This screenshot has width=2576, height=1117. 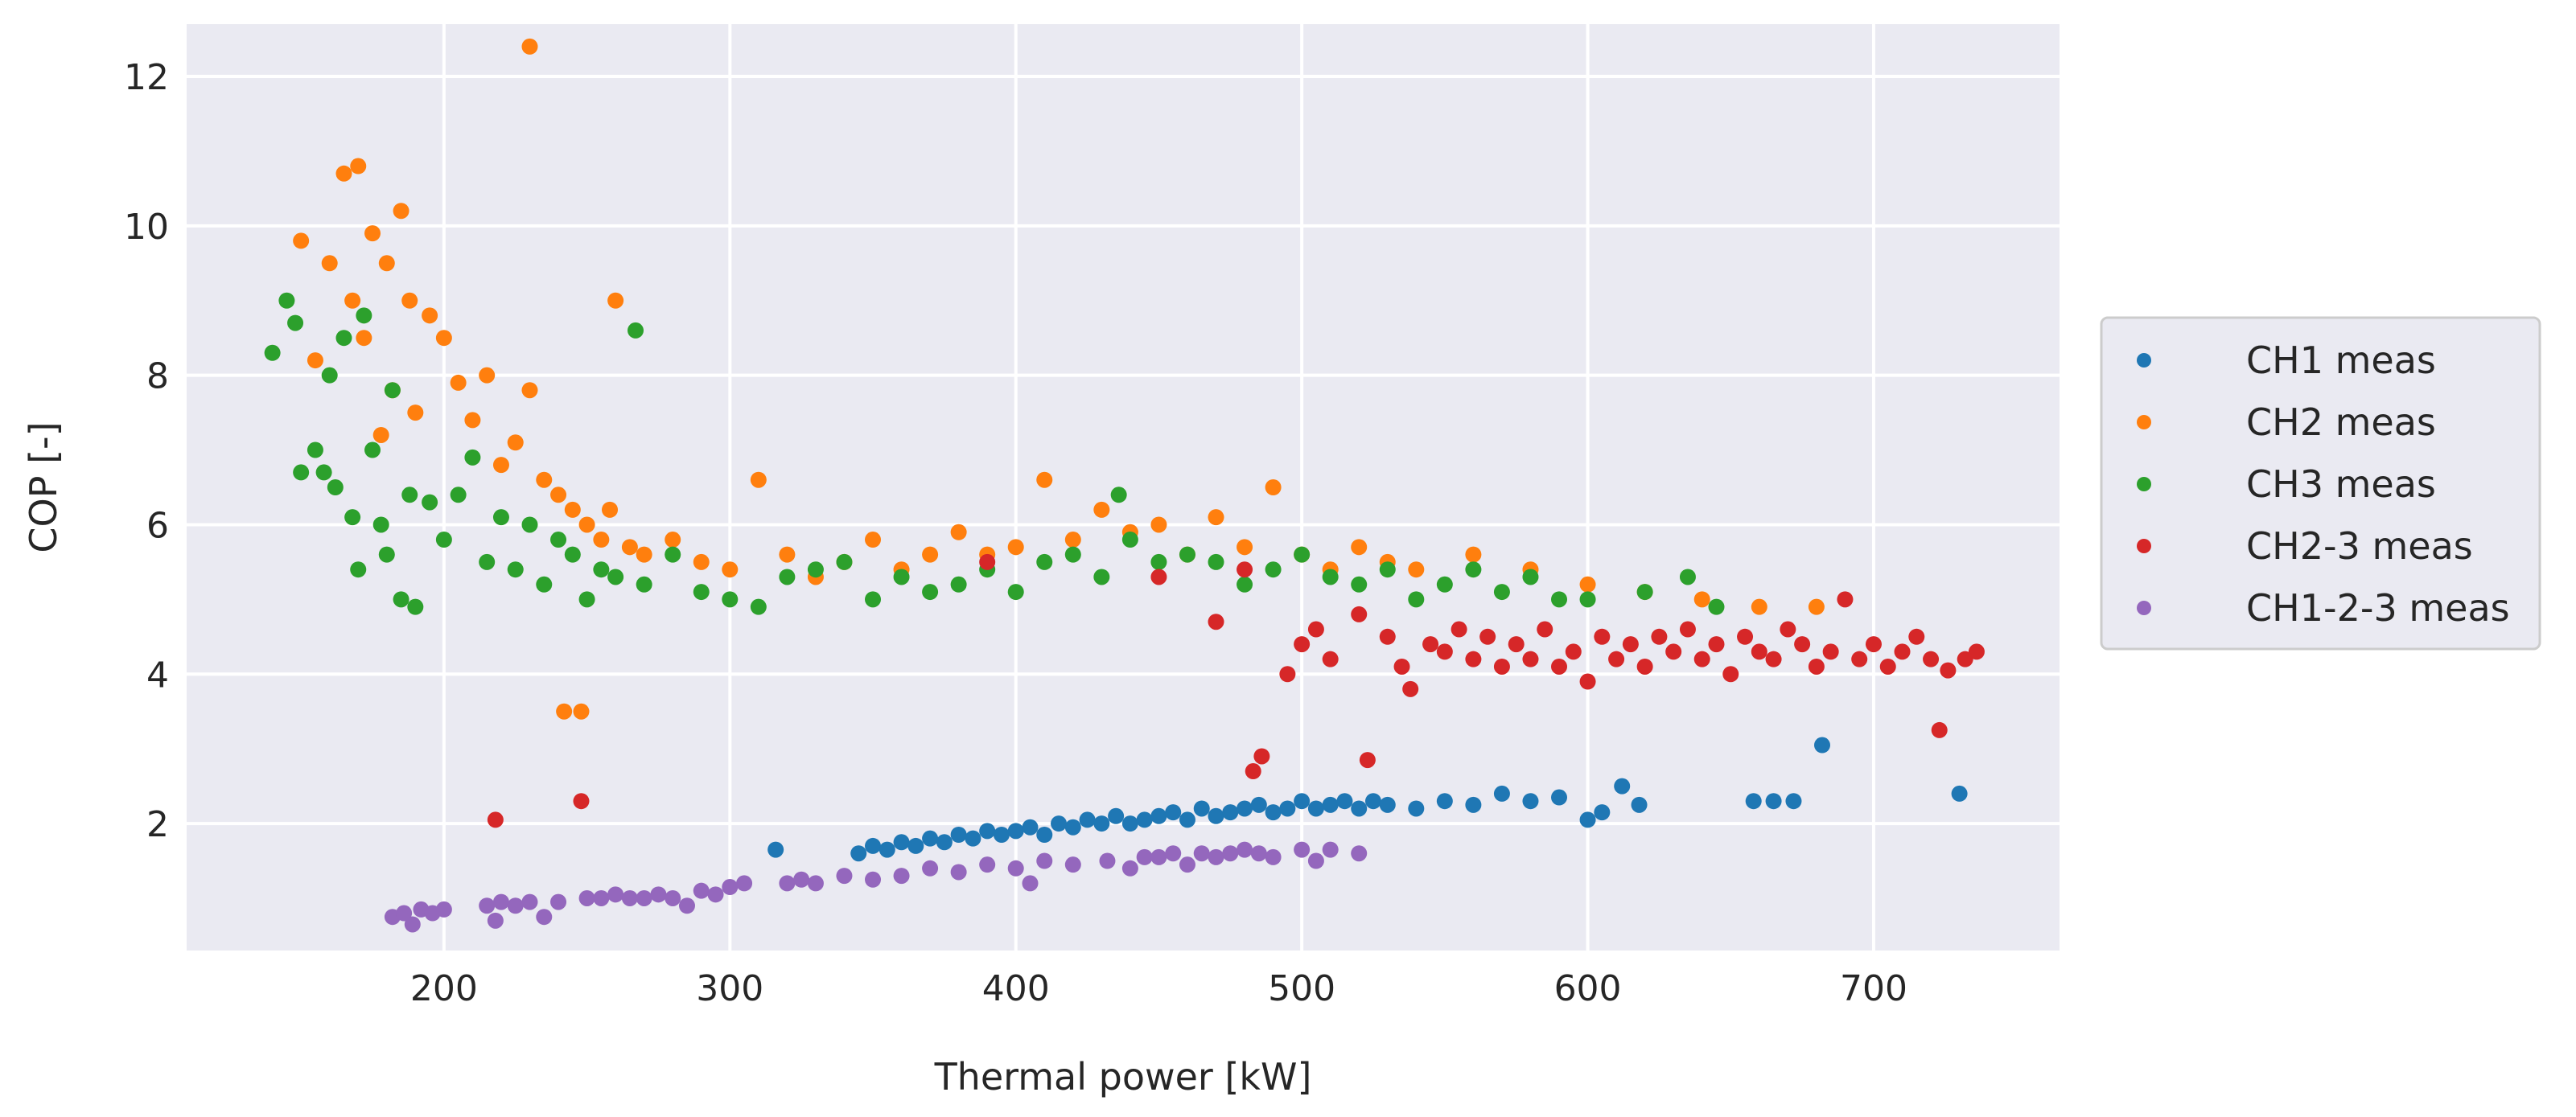 What do you see at coordinates (157, 825) in the screenshot?
I see `y-tick-label: 2` at bounding box center [157, 825].